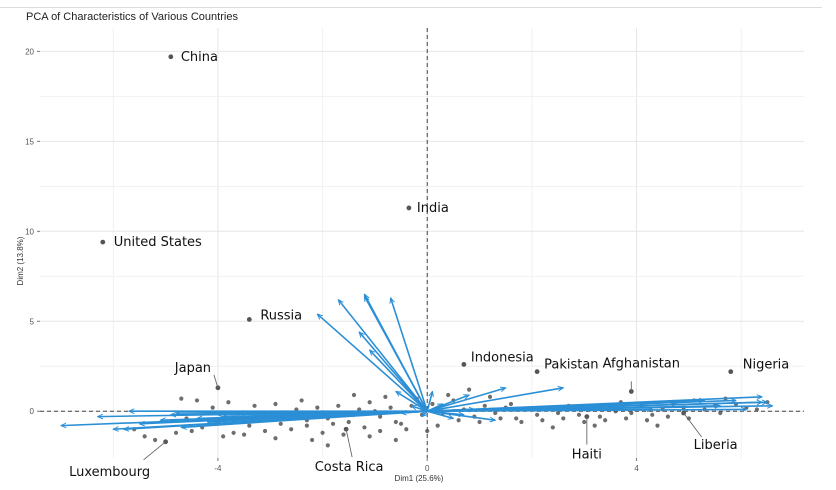  What do you see at coordinates (192, 368) in the screenshot?
I see `country-label: Japan` at bounding box center [192, 368].